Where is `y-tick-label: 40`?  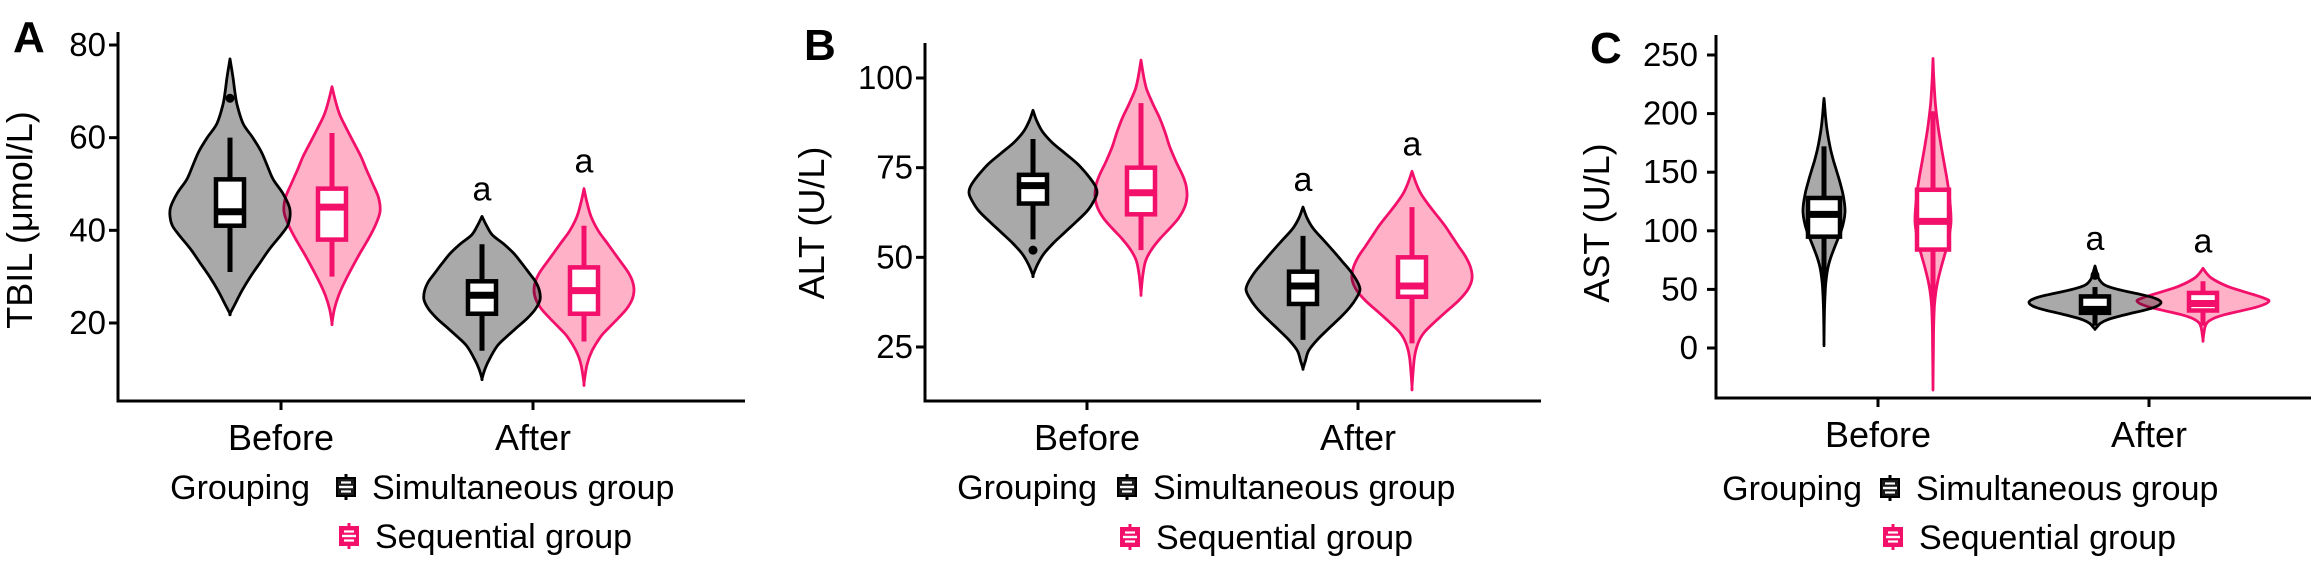
y-tick-label: 40 is located at coordinates (87, 229).